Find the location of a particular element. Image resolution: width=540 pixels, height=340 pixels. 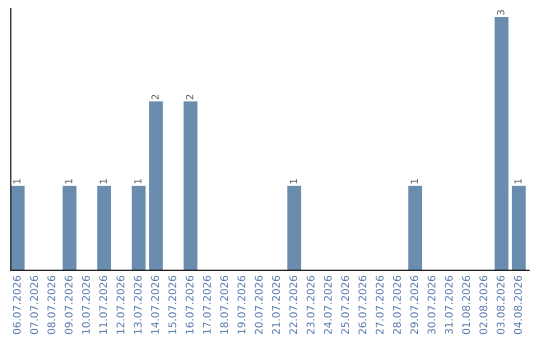

x-tick-label: 09.07.2026 is located at coordinates (68, 305).